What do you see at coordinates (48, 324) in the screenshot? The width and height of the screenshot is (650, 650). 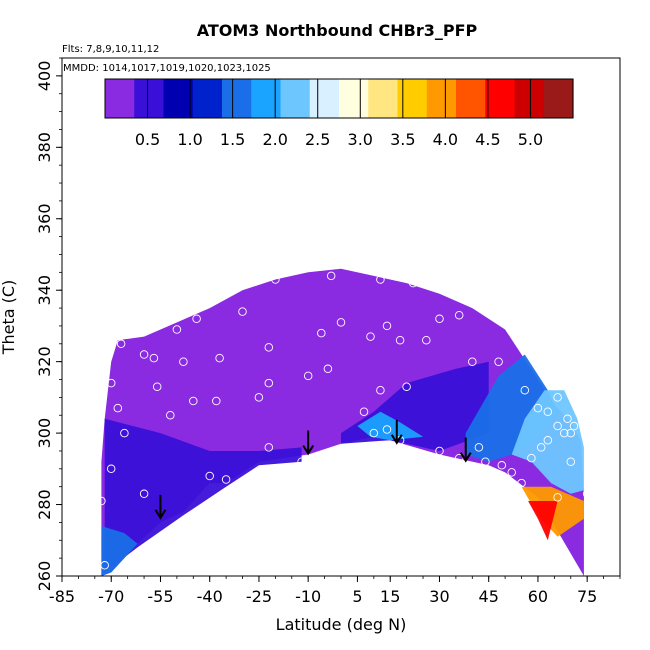 I see `y-axis: 260 280 300 320 340 360 380 400` at bounding box center [48, 324].